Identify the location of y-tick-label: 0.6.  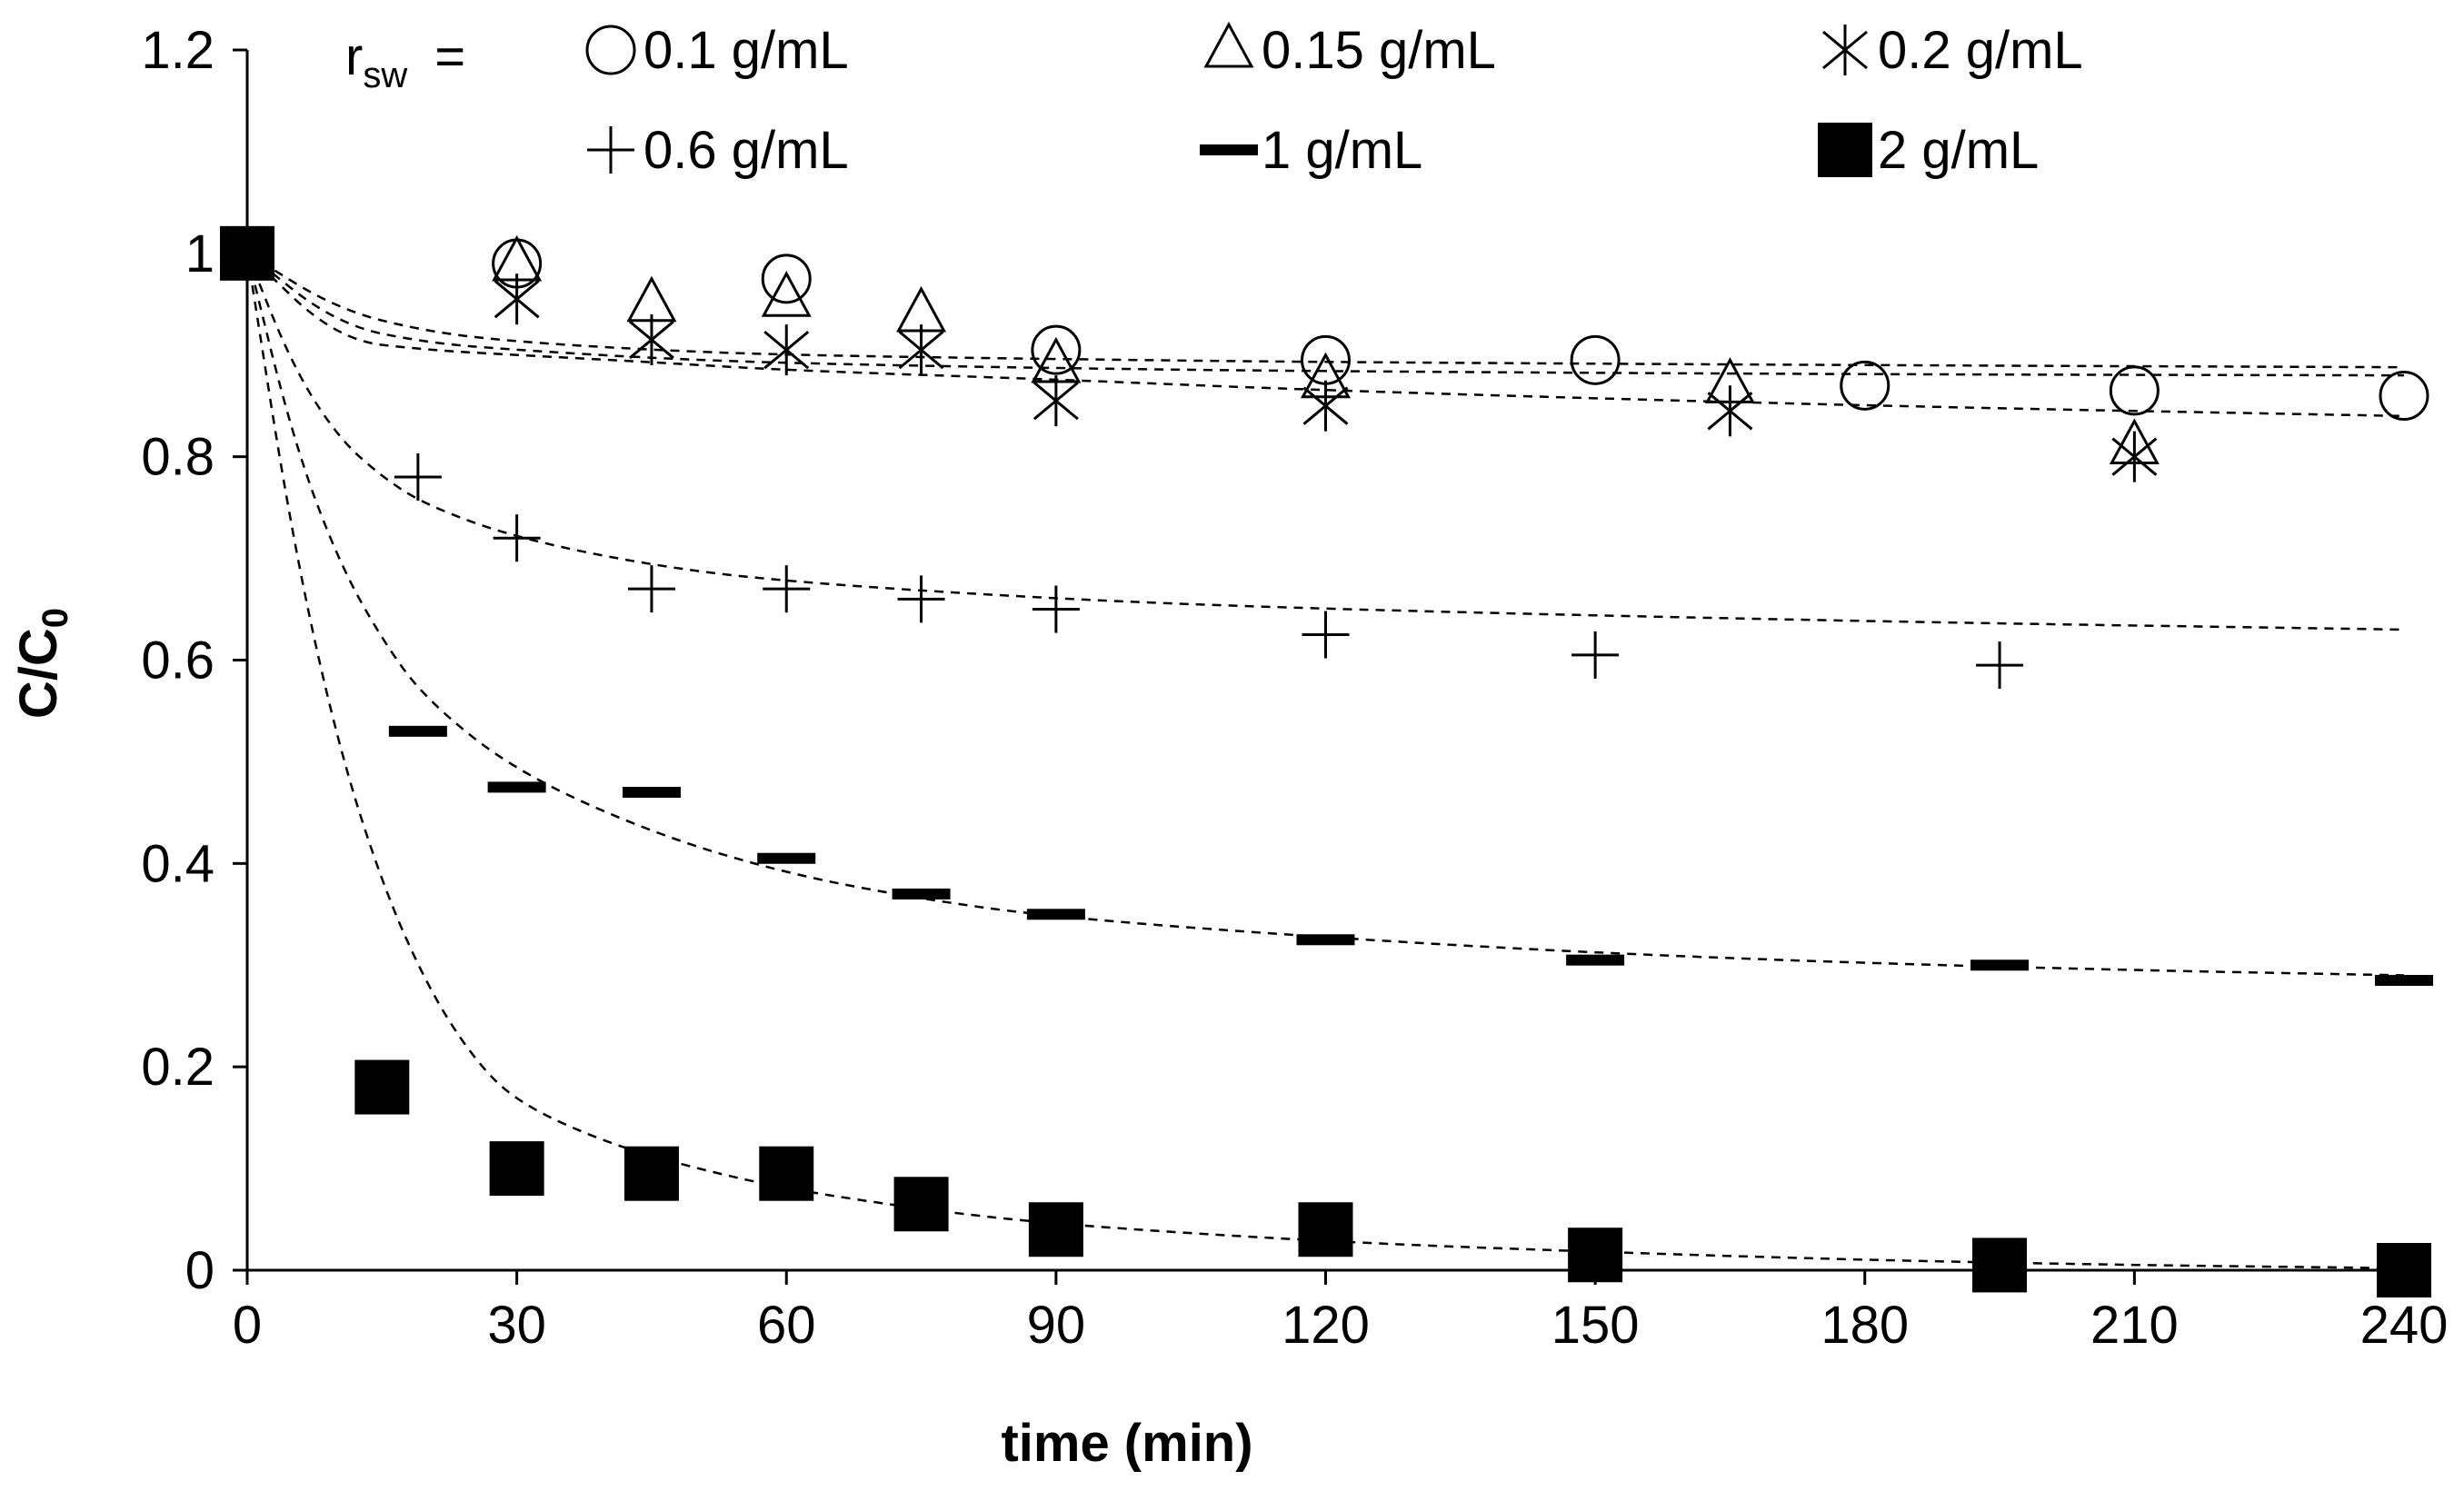
(177, 661).